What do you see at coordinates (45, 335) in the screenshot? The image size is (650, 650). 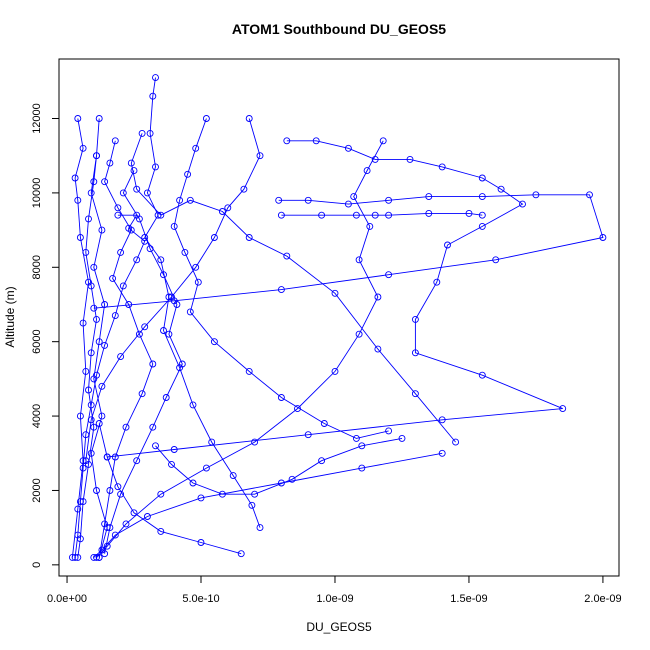 I see `y-axis: 0 2000 4000 6000 8000 10000 12000` at bounding box center [45, 335].